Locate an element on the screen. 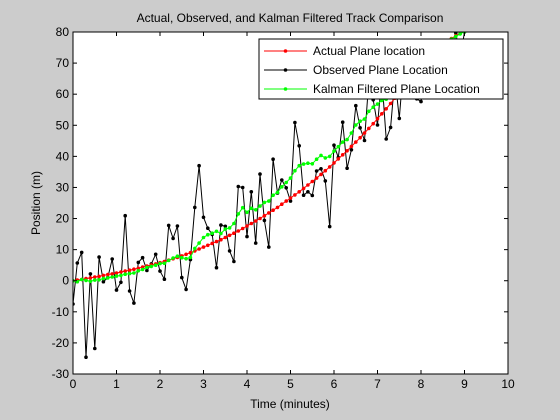 The image size is (560, 420). y-tick-label: -20 is located at coordinates (61, 343).